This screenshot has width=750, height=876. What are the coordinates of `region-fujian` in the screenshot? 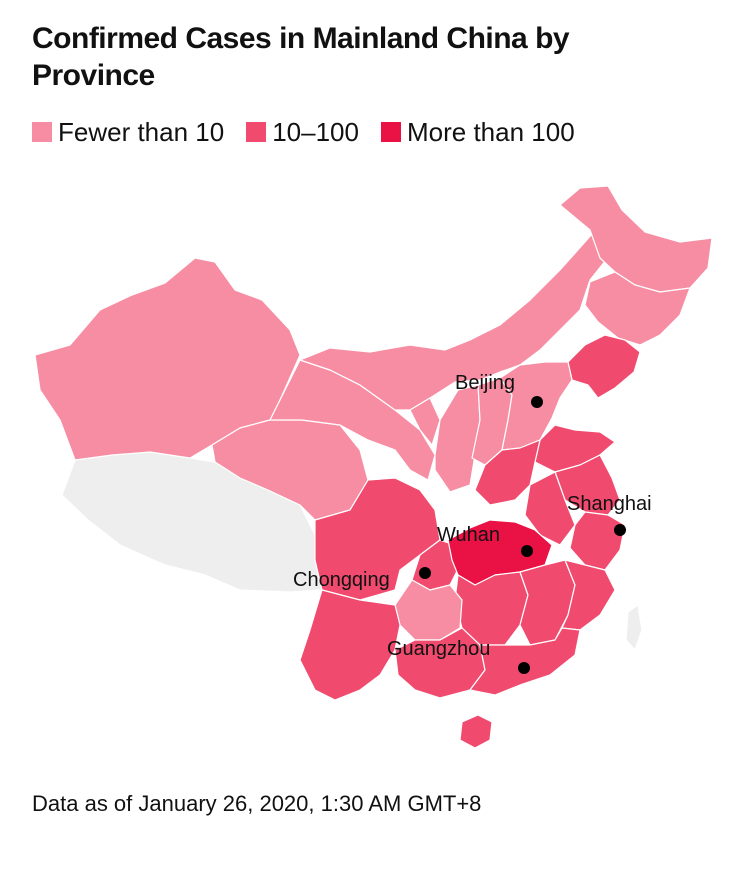 It's located at (588, 595).